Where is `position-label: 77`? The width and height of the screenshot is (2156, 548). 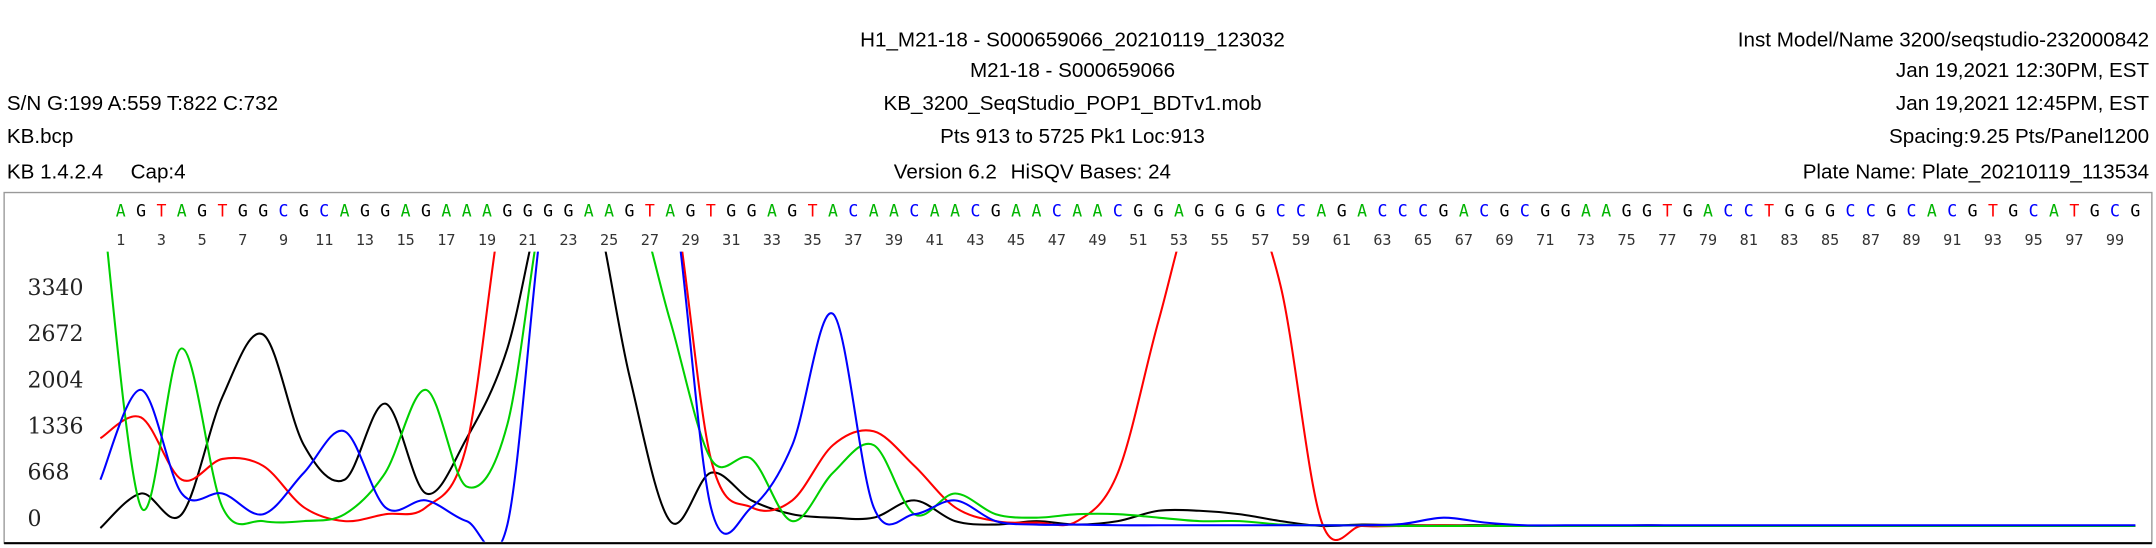 position-label: 77 is located at coordinates (1667, 240).